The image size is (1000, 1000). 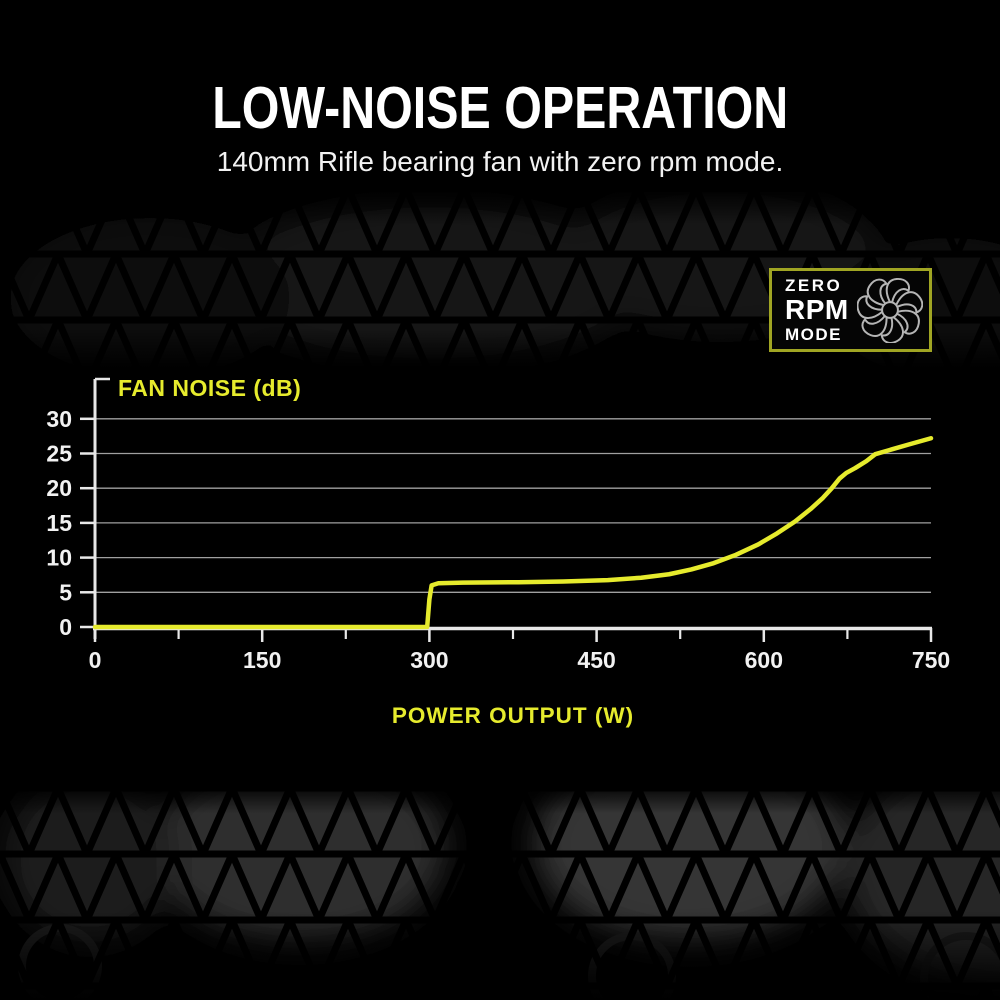 What do you see at coordinates (813, 334) in the screenshot?
I see `badge-line-mode: MODE` at bounding box center [813, 334].